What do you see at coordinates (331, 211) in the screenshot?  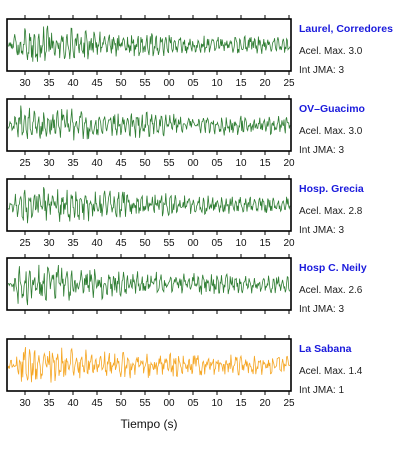 I see `acel-max-label: Acel. Max. 2.8` at bounding box center [331, 211].